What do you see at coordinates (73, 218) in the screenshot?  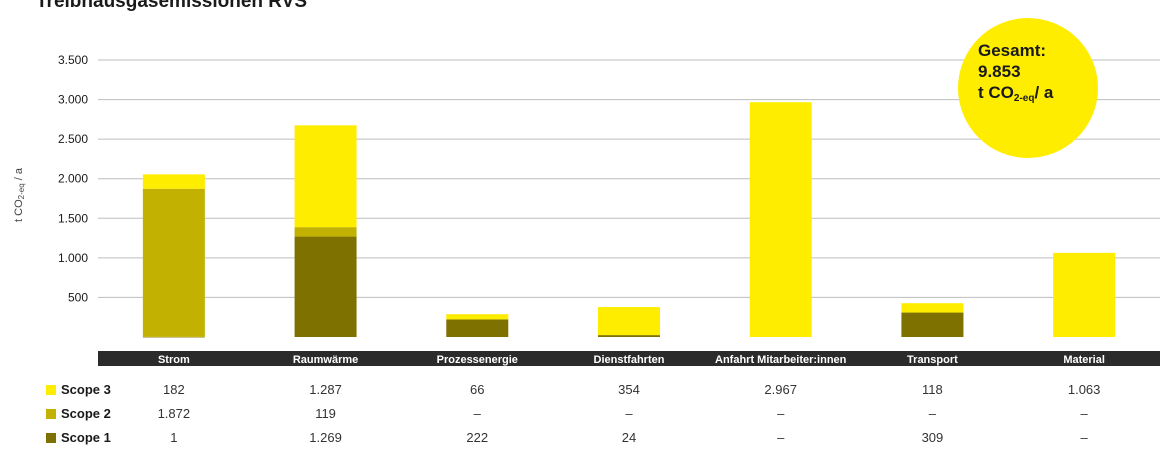 I see `y-tick-label: 1.500` at bounding box center [73, 218].